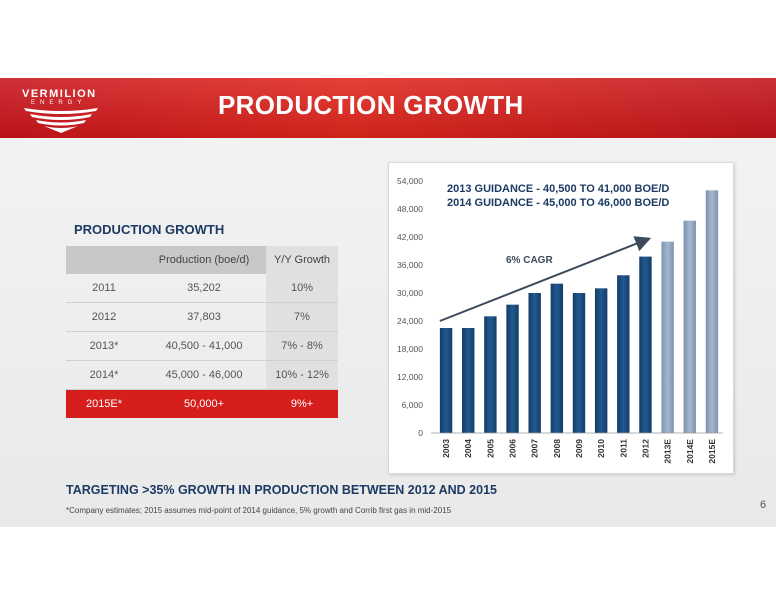  Describe the element at coordinates (558, 189) in the screenshot. I see `guidance-2013-label: 2013 GUIDANCE - 40,500 TO 41,000 BOE/D` at that location.